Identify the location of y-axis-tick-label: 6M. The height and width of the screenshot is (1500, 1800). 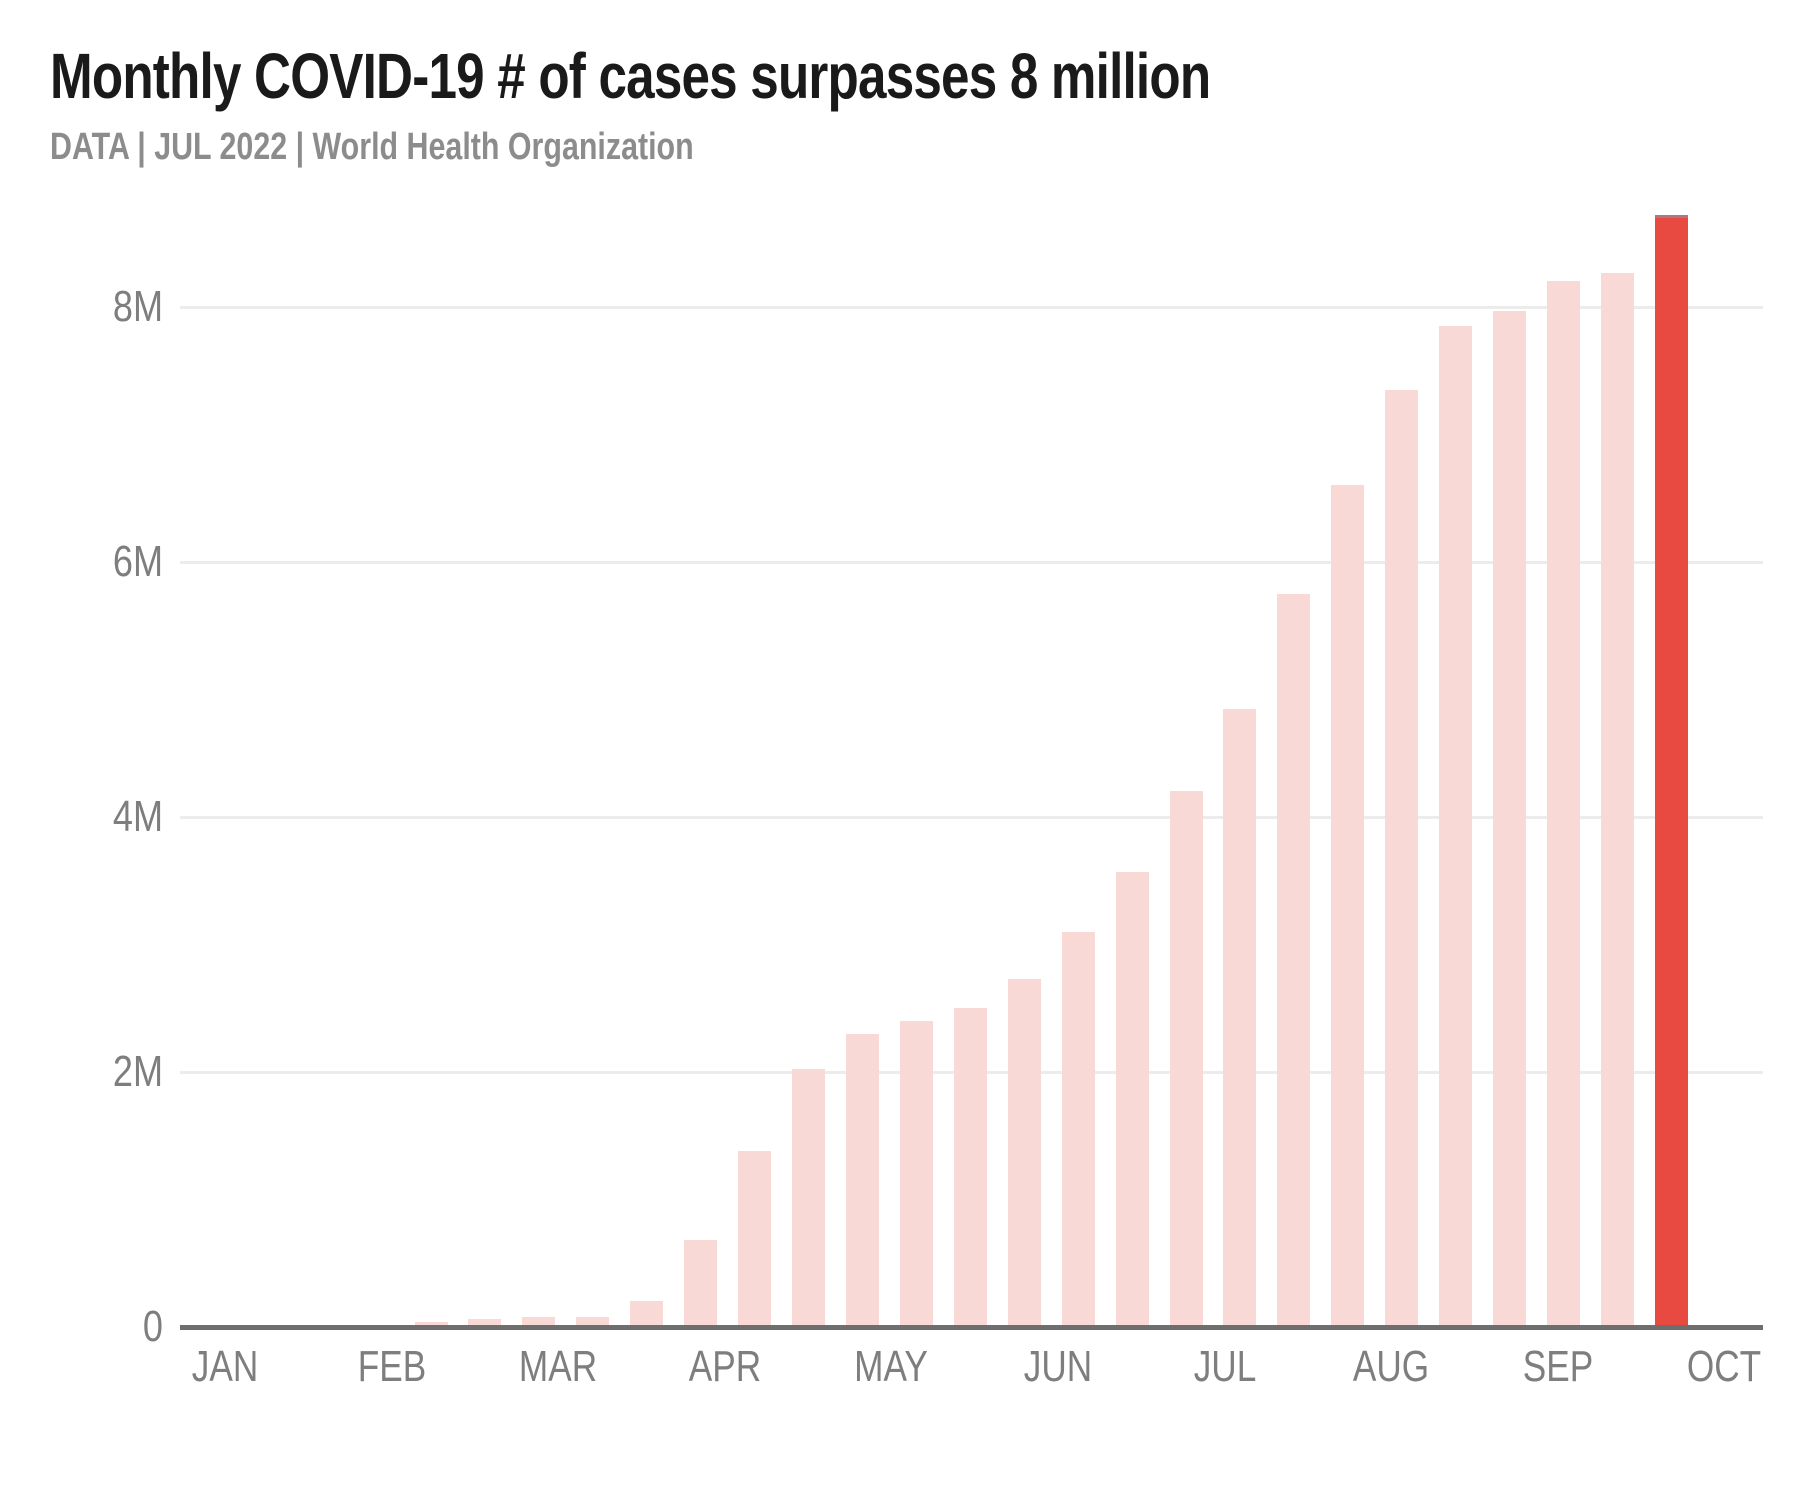
(137, 561).